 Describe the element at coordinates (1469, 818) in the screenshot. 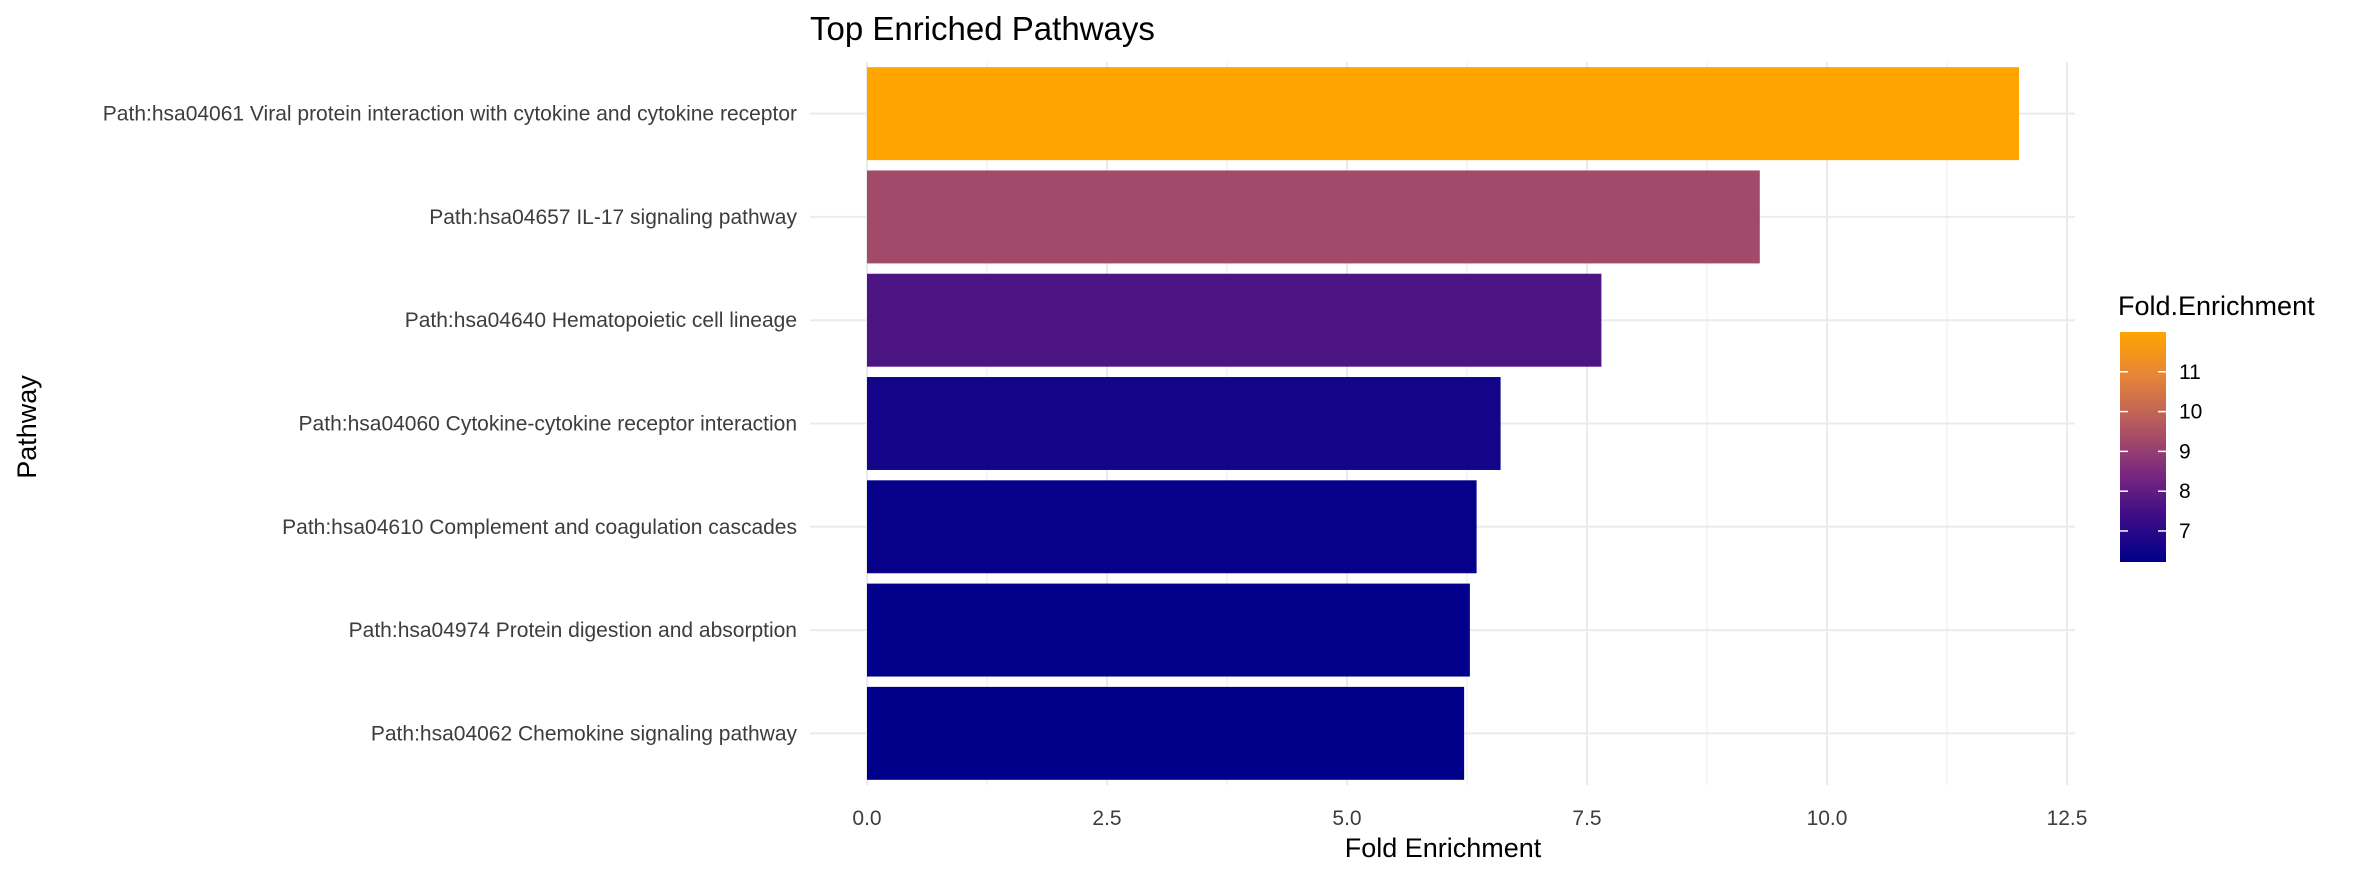

I see `x-tick-labels: 0.0 2.5 5.0 7.5 10.0 12.5` at that location.